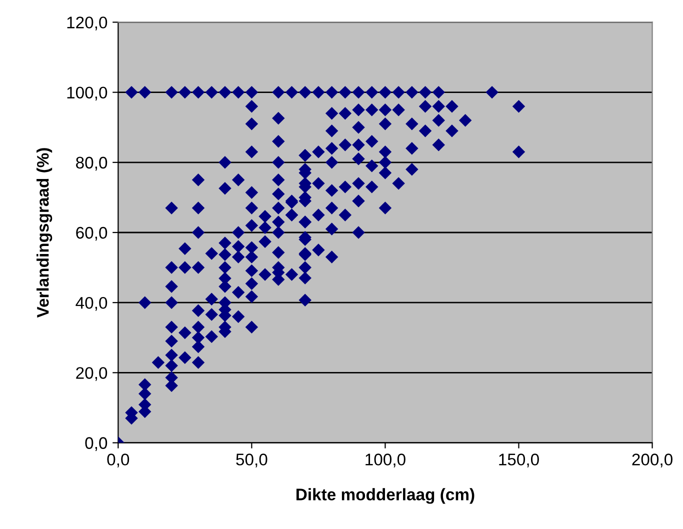 The height and width of the screenshot is (529, 683). Describe the element at coordinates (92, 163) in the screenshot. I see `y-tick-label: 80,0` at that location.